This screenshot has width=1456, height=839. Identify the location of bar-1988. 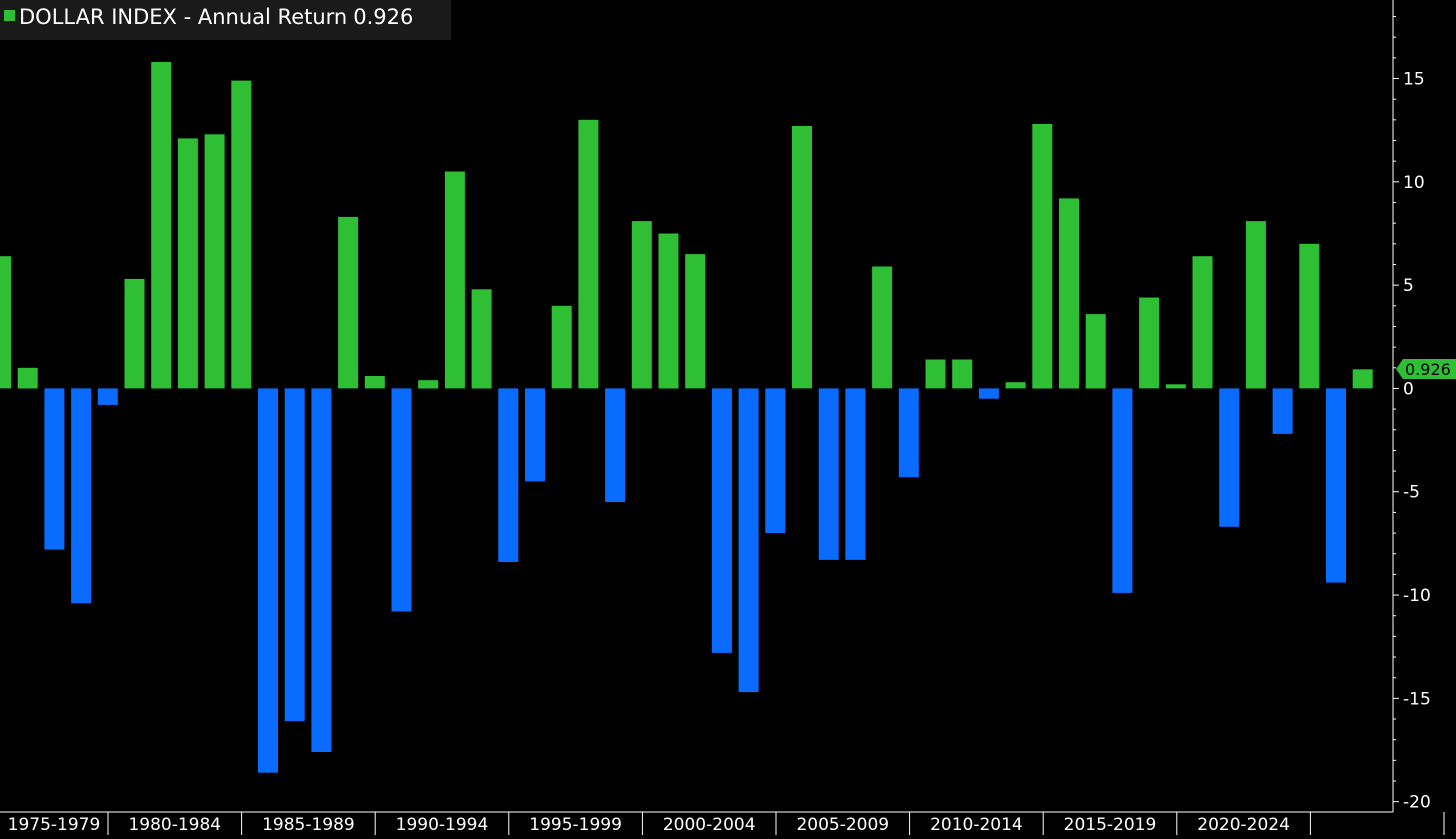
(374, 382).